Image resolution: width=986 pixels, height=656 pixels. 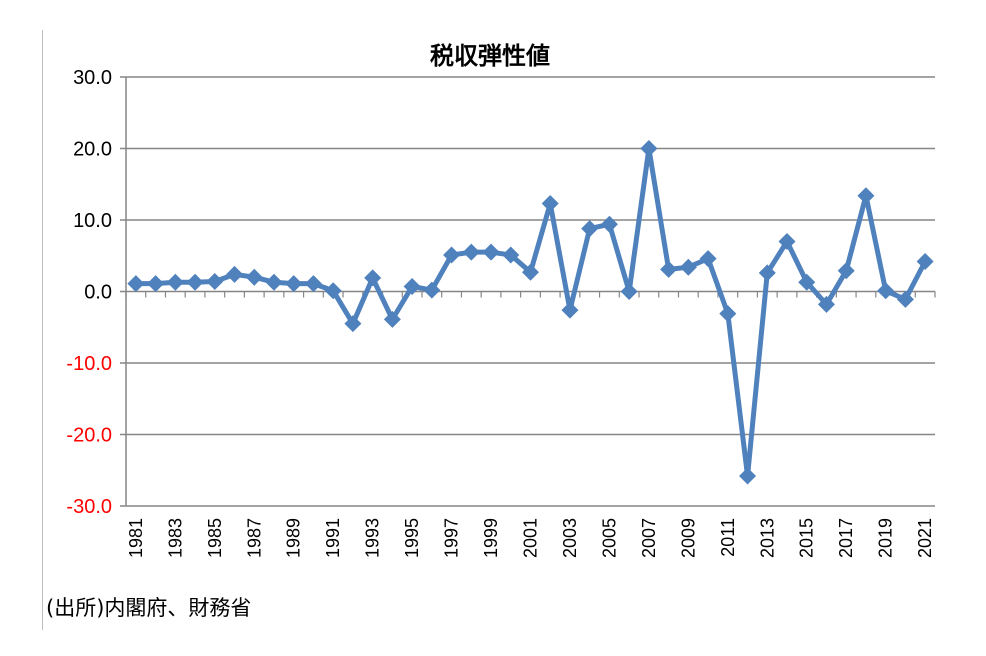 I want to click on y-tick-label: 0.0, so click(x=98, y=293).